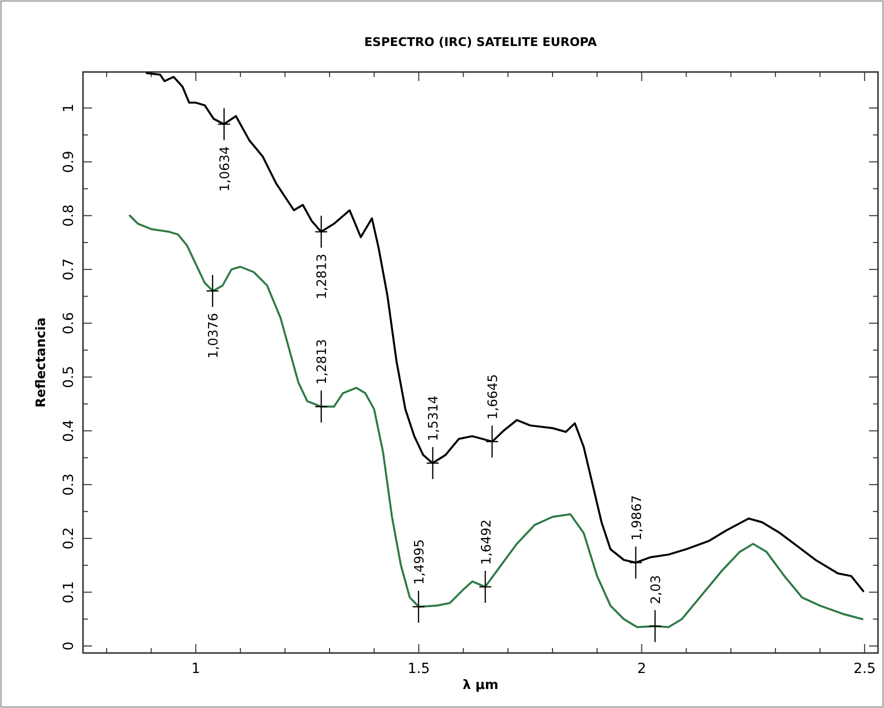  What do you see at coordinates (864, 669) in the screenshot?
I see `x-tick-label: 2.5` at bounding box center [864, 669].